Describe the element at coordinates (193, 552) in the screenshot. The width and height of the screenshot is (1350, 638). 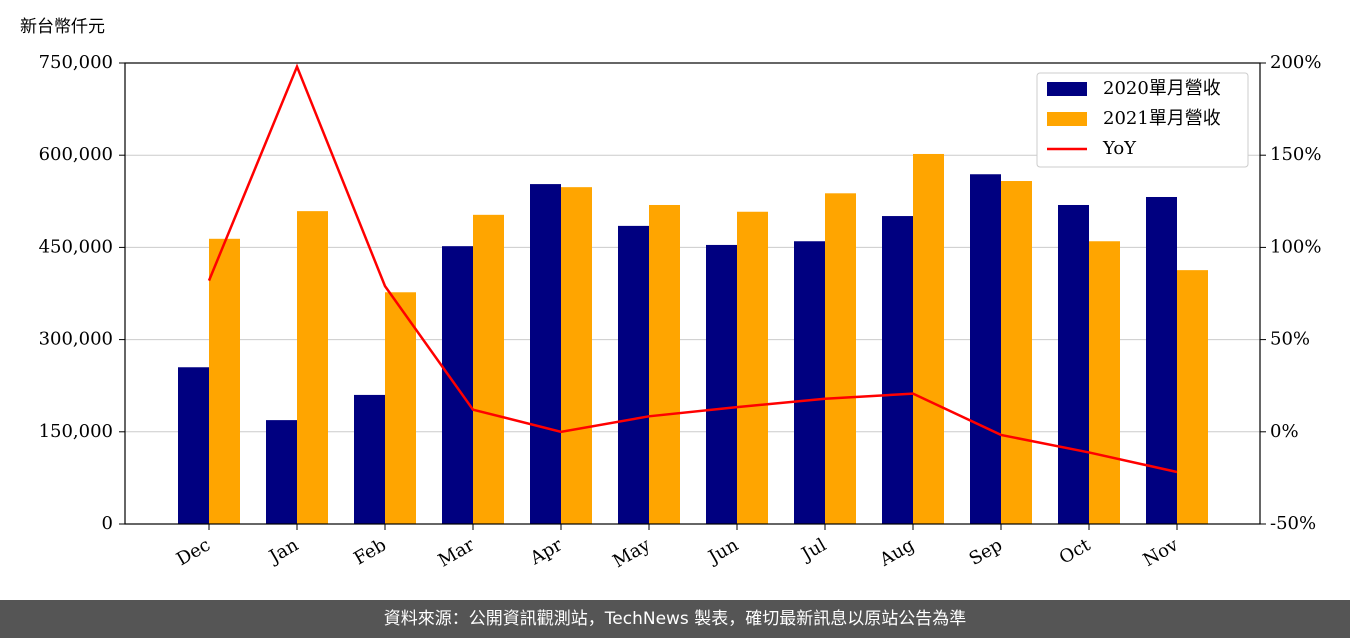
I see `x-tick-label: Dec` at that location.